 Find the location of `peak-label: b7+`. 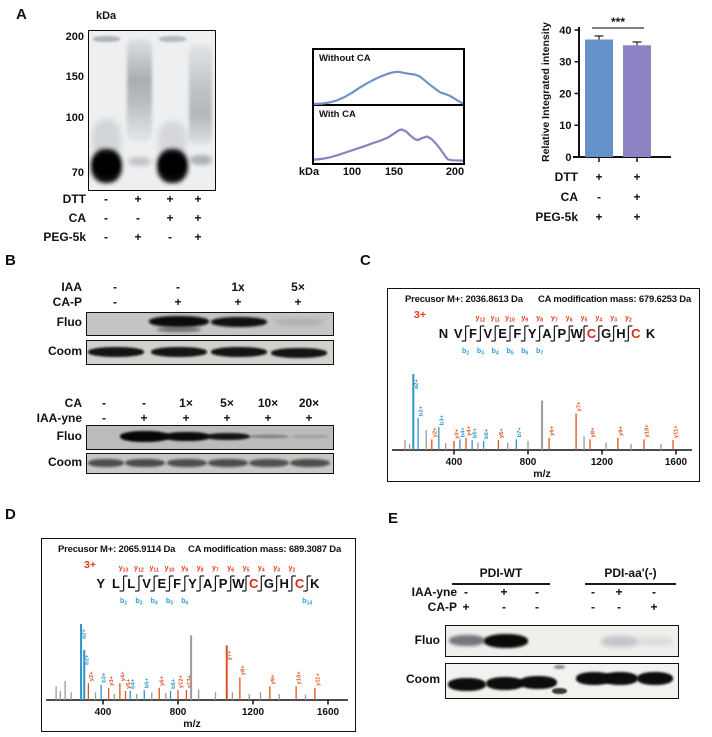

peak-label: b7+ is located at coordinates (520, 432).